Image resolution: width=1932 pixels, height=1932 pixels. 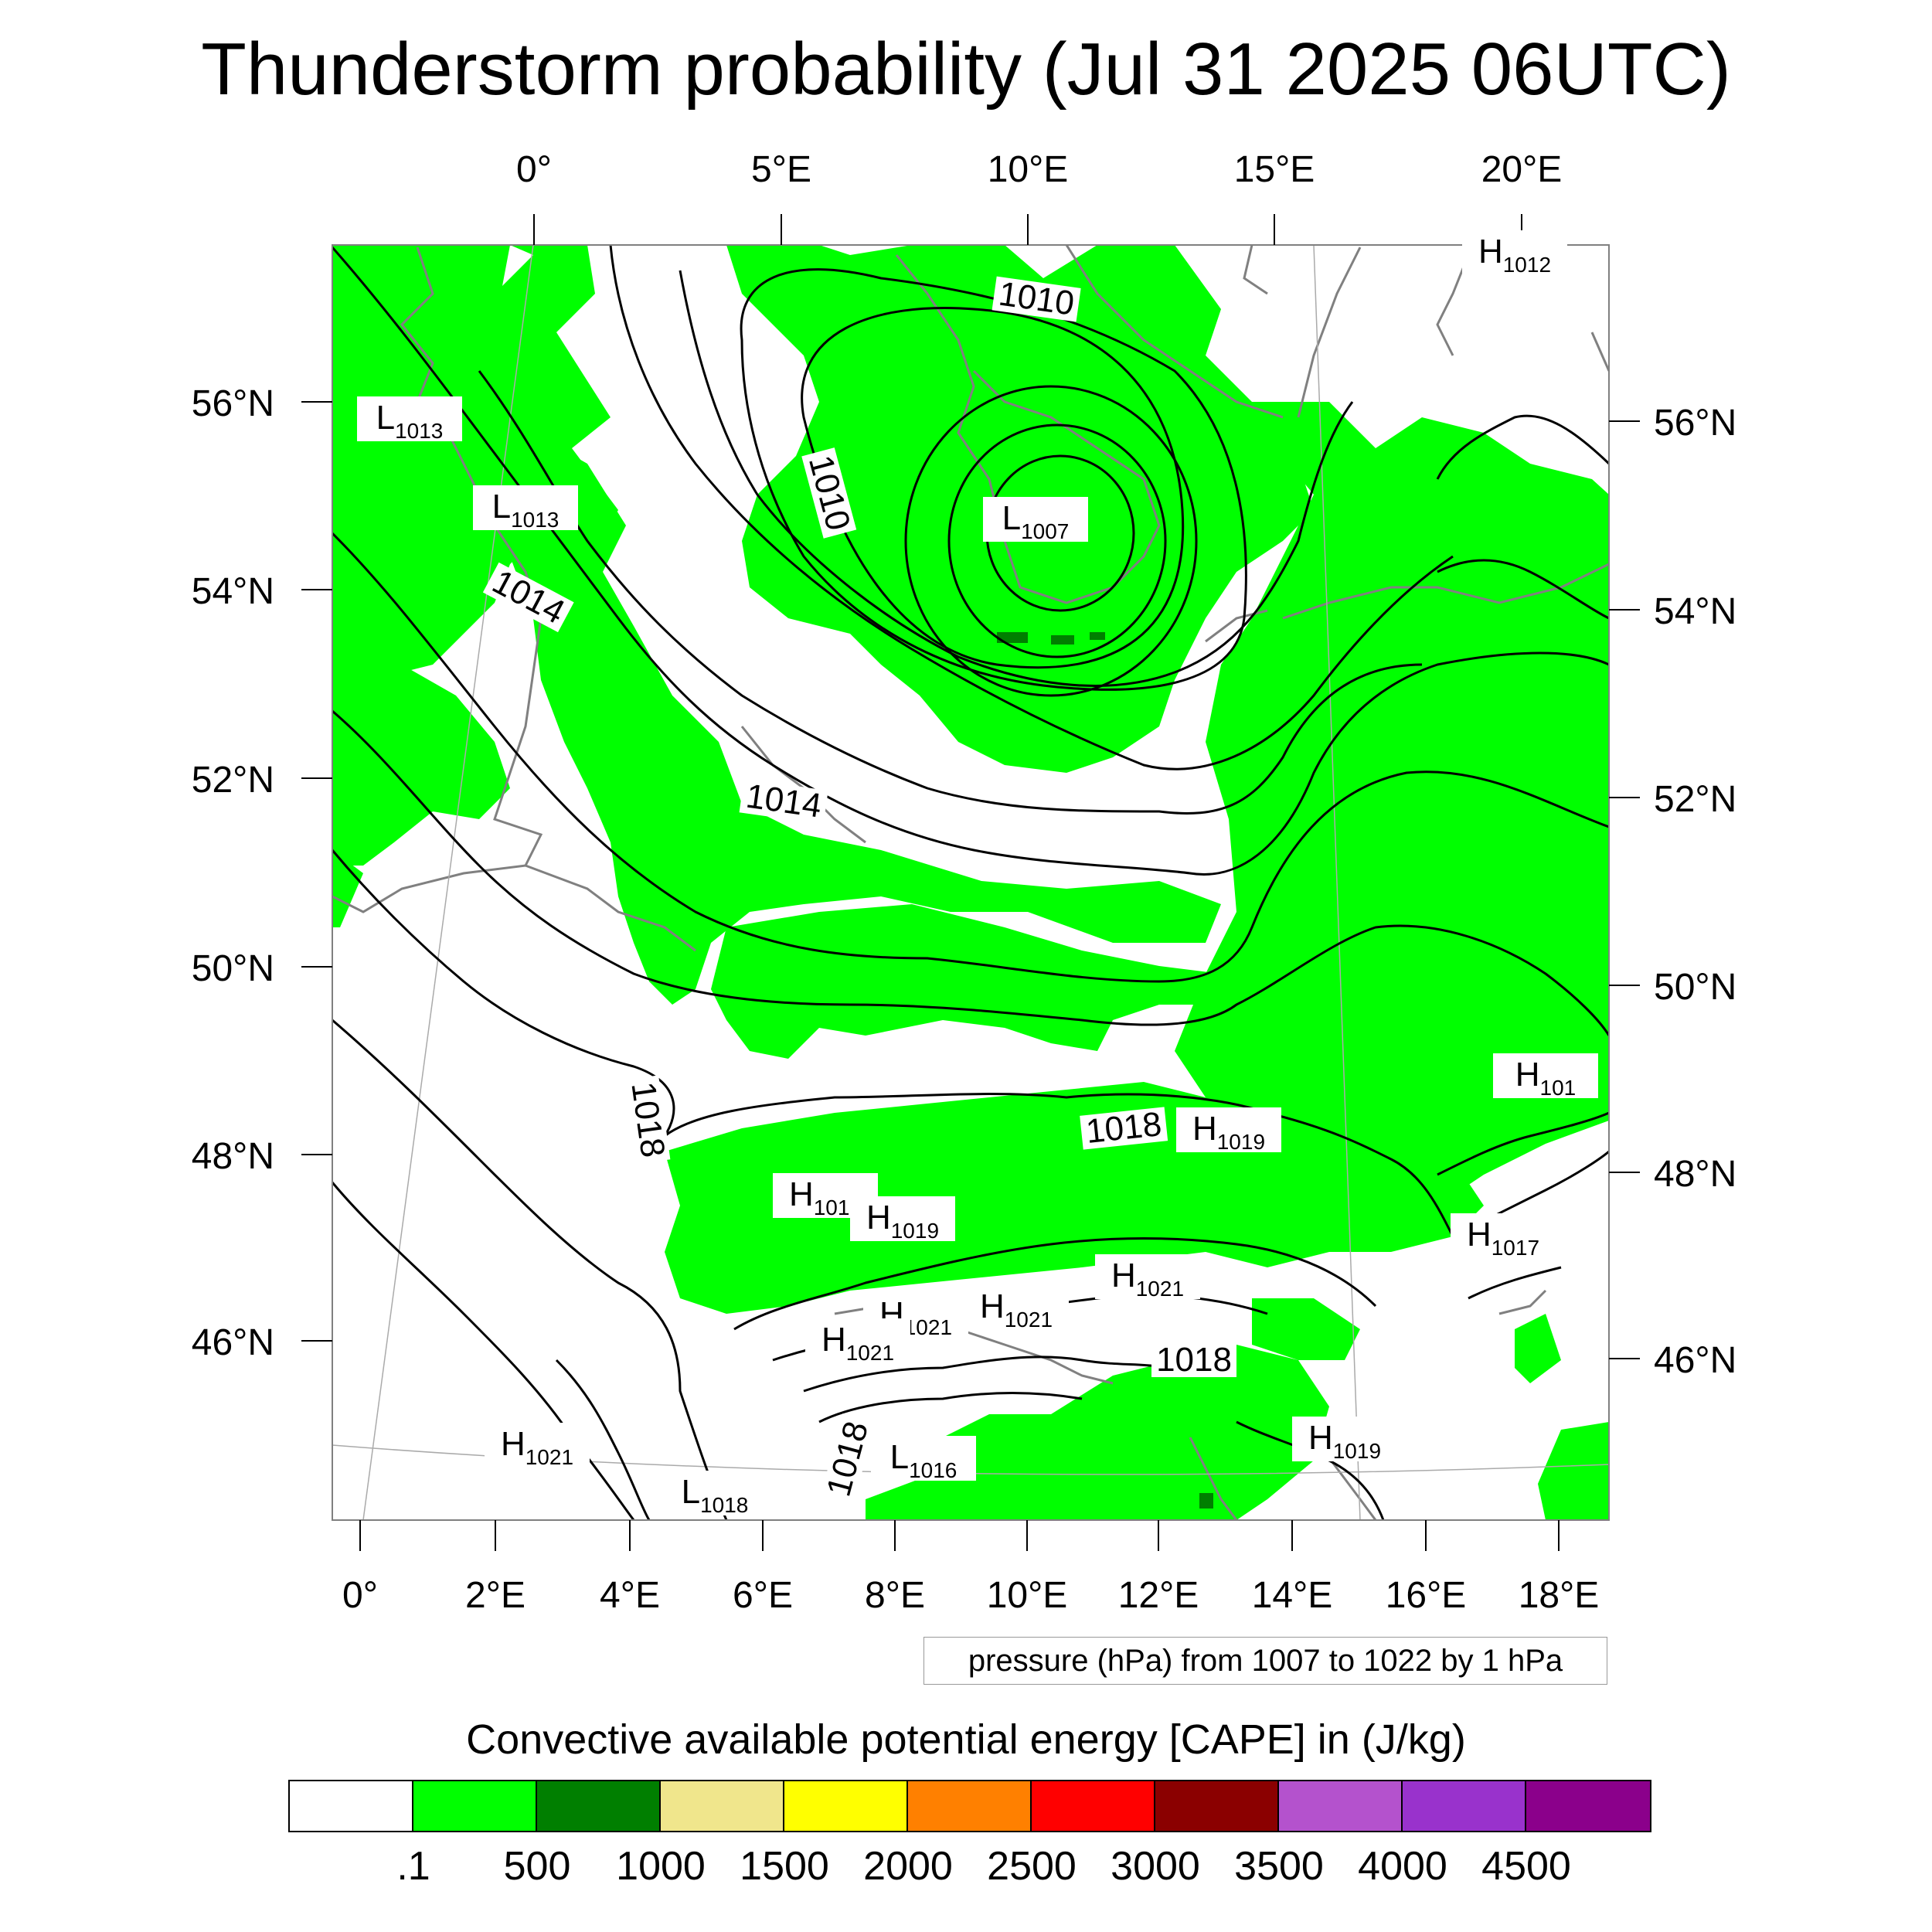 What do you see at coordinates (348, 889) in the screenshot?
I see `cape-area-west3` at bounding box center [348, 889].